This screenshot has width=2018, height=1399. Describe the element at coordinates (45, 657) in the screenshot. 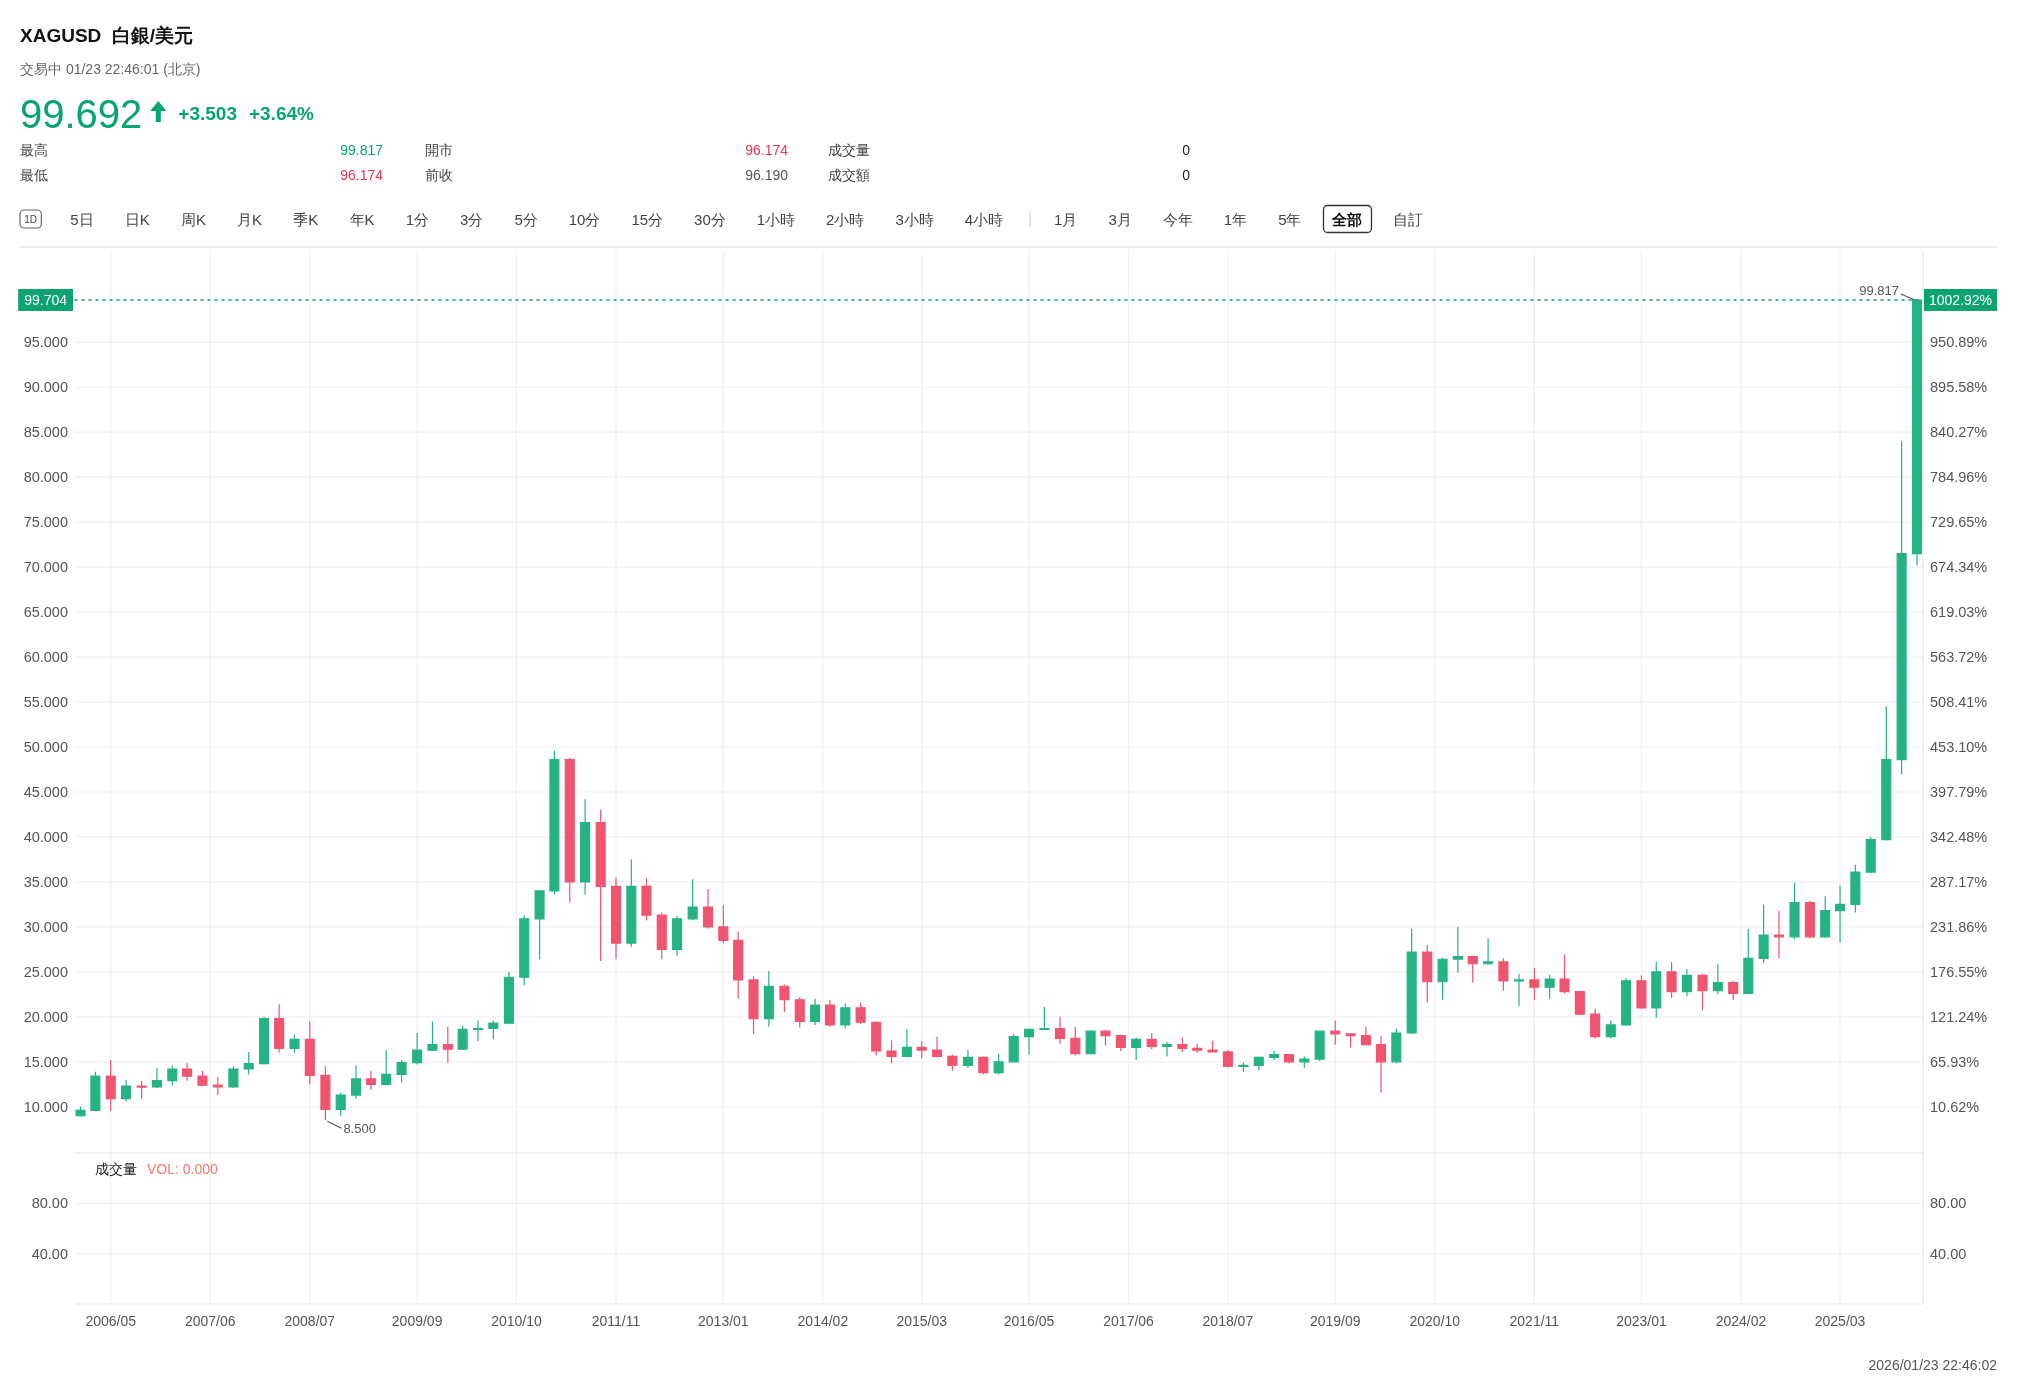

I see `y-tick-label: 60.000` at that location.